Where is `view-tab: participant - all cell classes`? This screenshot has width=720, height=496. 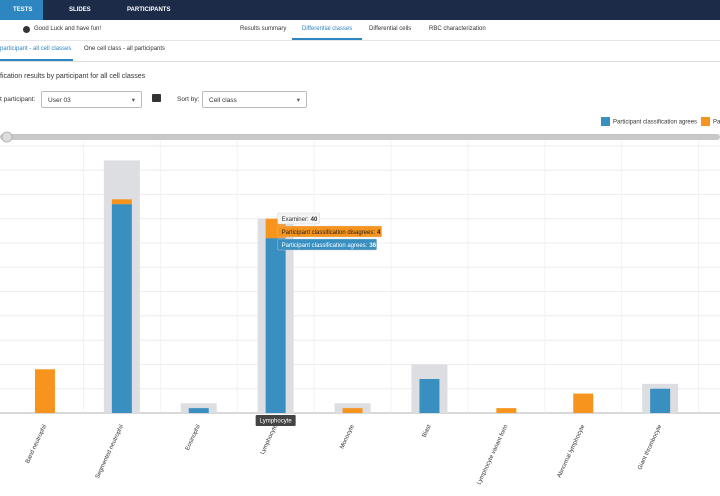 view-tab: participant - all cell classes is located at coordinates (36, 49).